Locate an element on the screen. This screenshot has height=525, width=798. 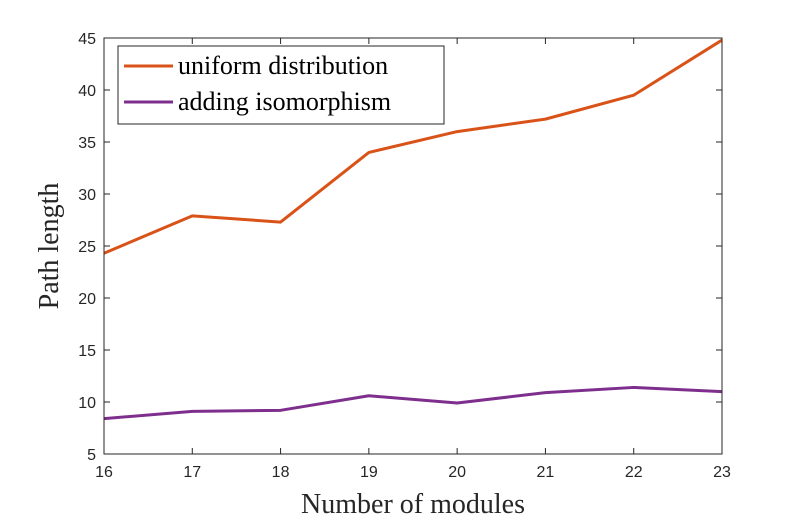
legend-label: adding isomorphism is located at coordinates (284, 101).